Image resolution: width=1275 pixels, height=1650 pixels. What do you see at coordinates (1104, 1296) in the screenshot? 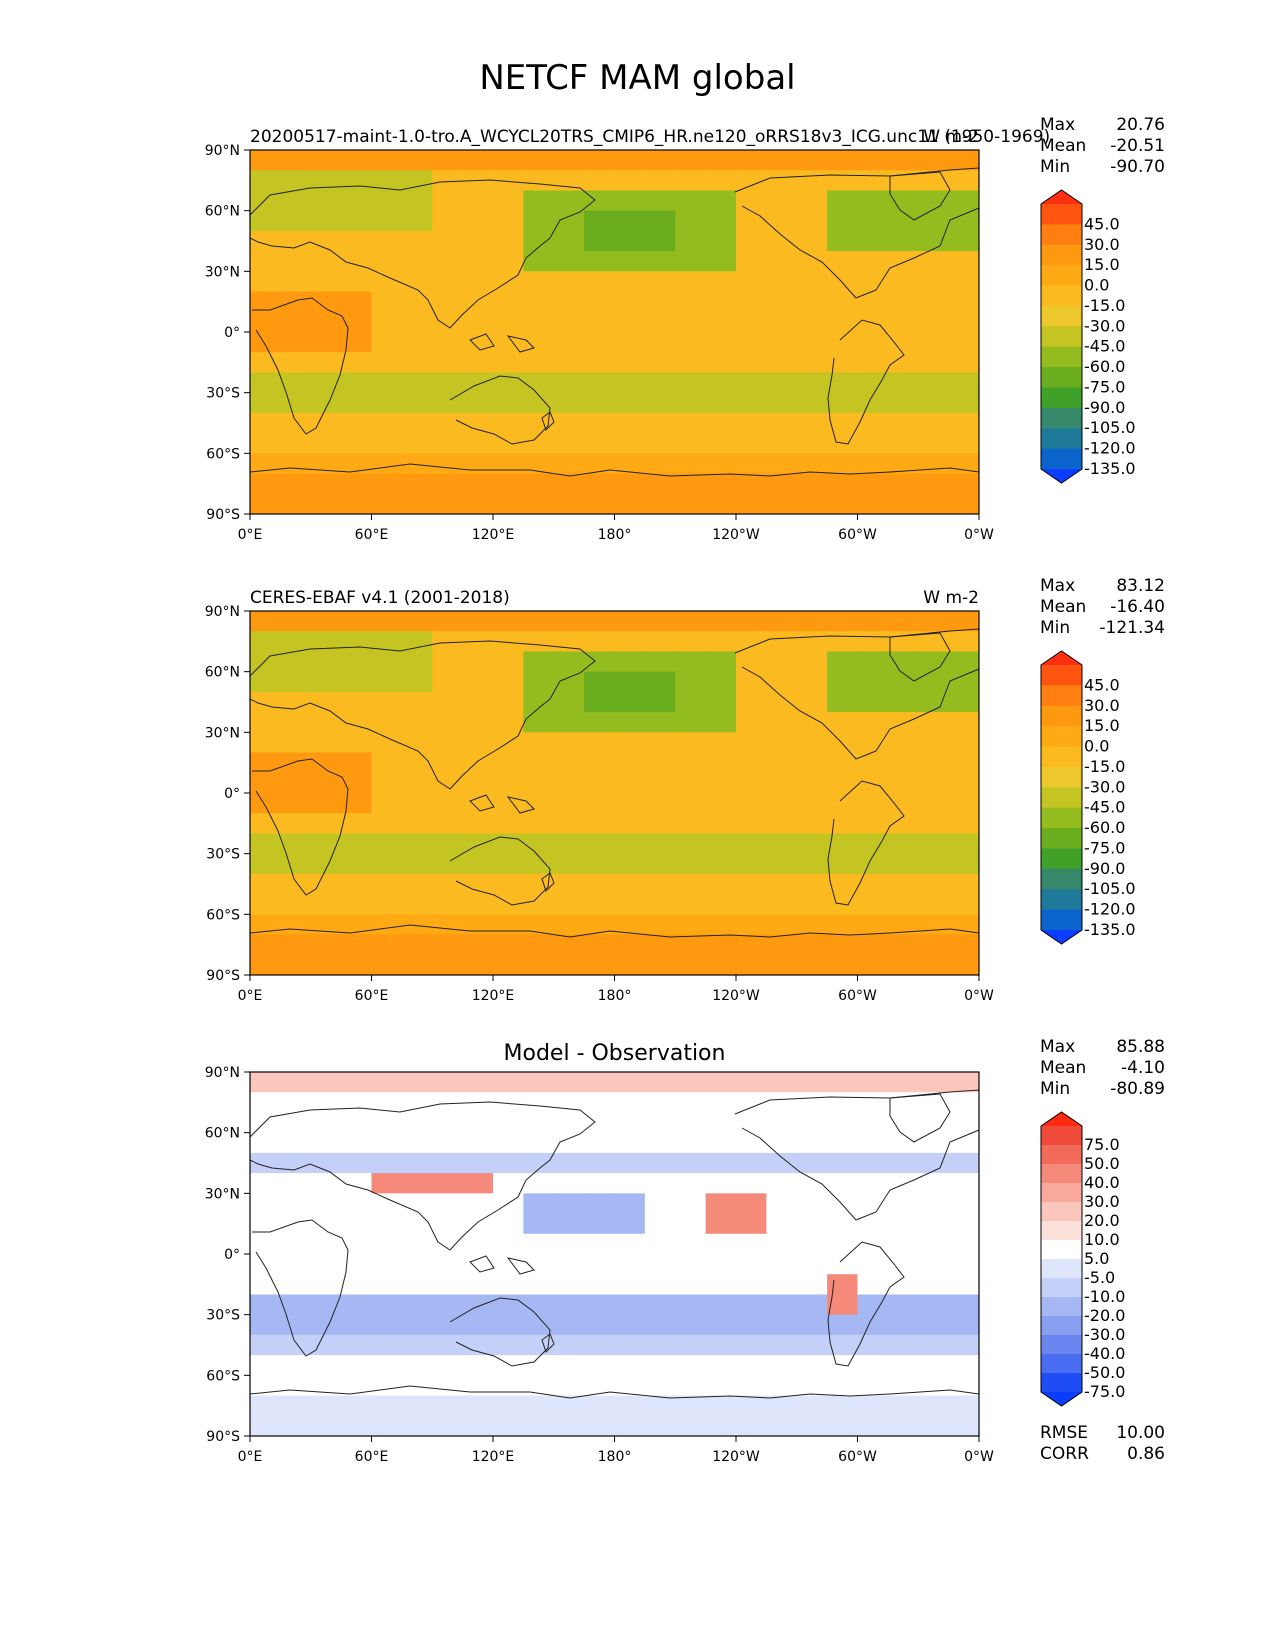
I see `colorbar-tick-label: -10.0` at bounding box center [1104, 1296].